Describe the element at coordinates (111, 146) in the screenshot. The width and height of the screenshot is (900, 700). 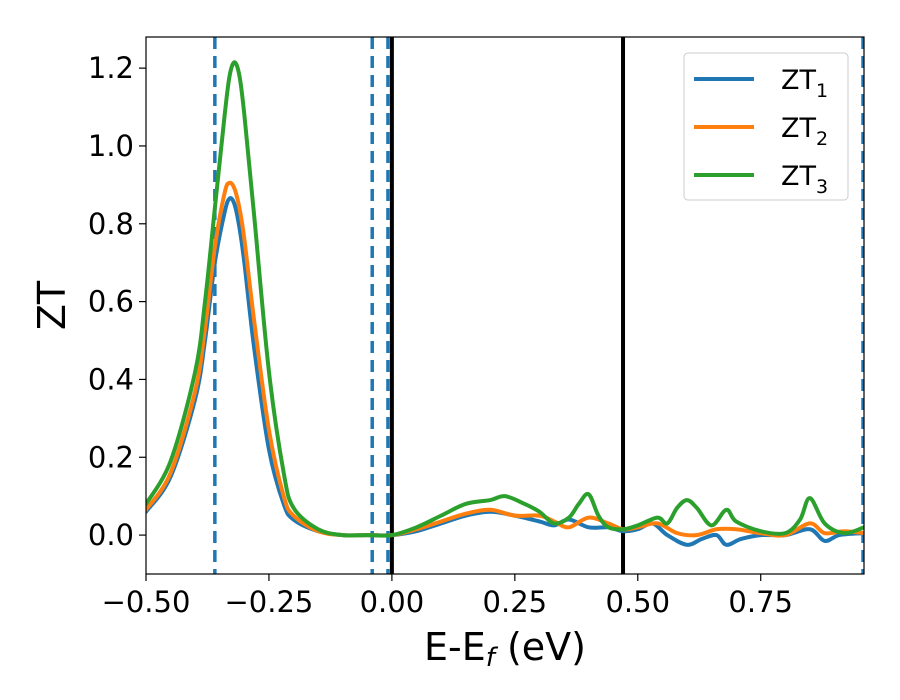
I see `y-tick-label: 1.0` at that location.